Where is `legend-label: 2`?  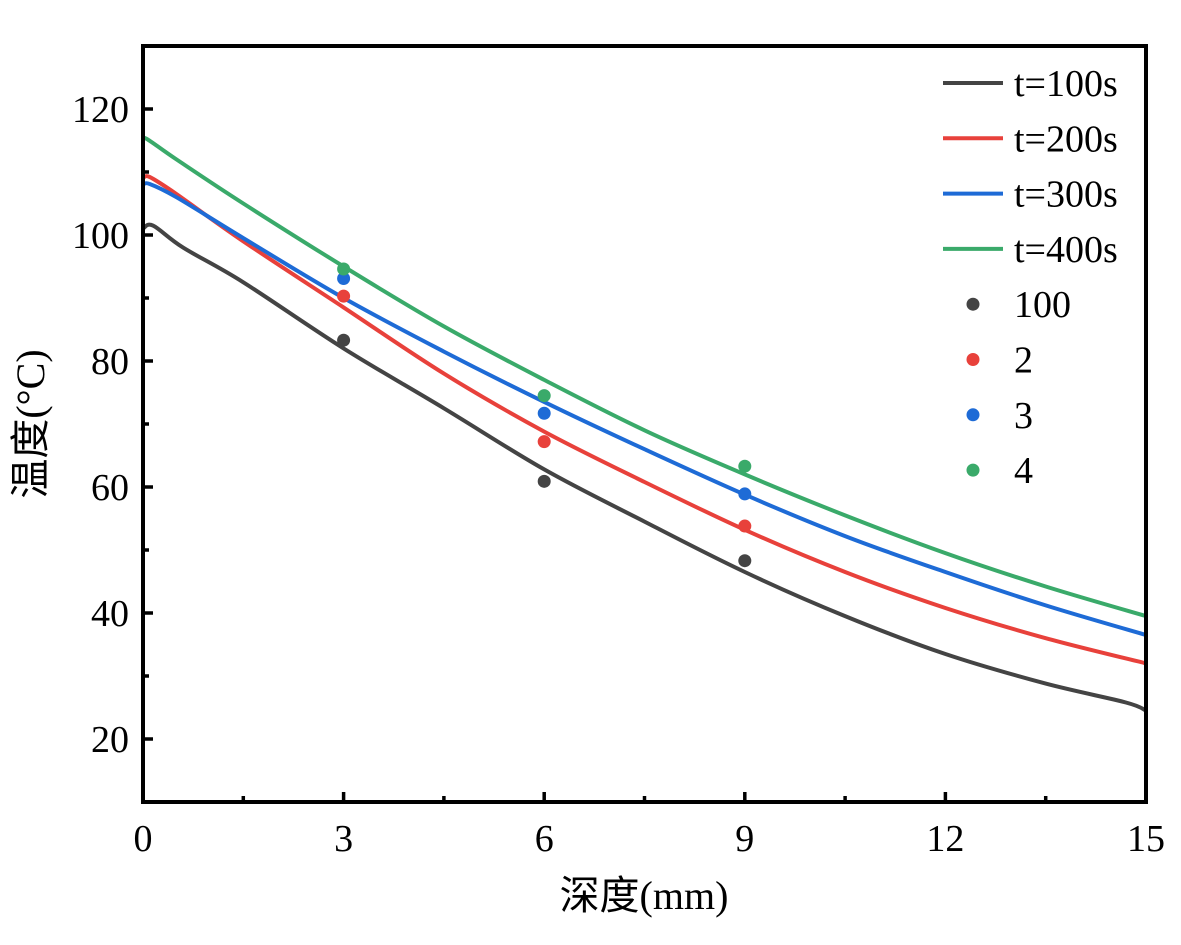
legend-label: 2 is located at coordinates (1023, 361).